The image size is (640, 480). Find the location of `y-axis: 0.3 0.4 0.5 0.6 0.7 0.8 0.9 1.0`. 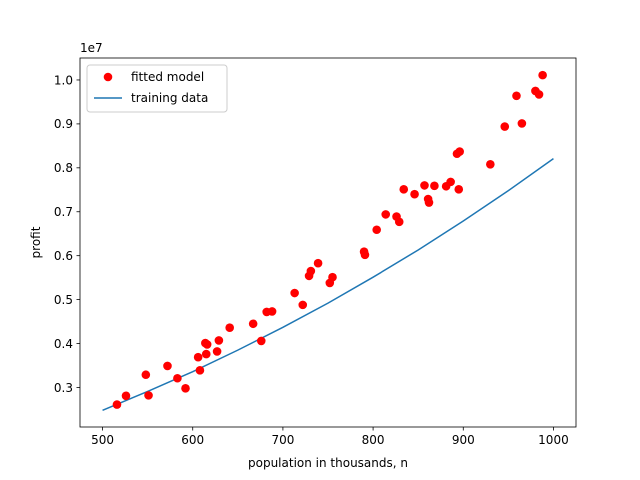

y-axis: 0.3 0.4 0.5 0.6 0.7 0.8 0.9 1.0 is located at coordinates (67, 234).